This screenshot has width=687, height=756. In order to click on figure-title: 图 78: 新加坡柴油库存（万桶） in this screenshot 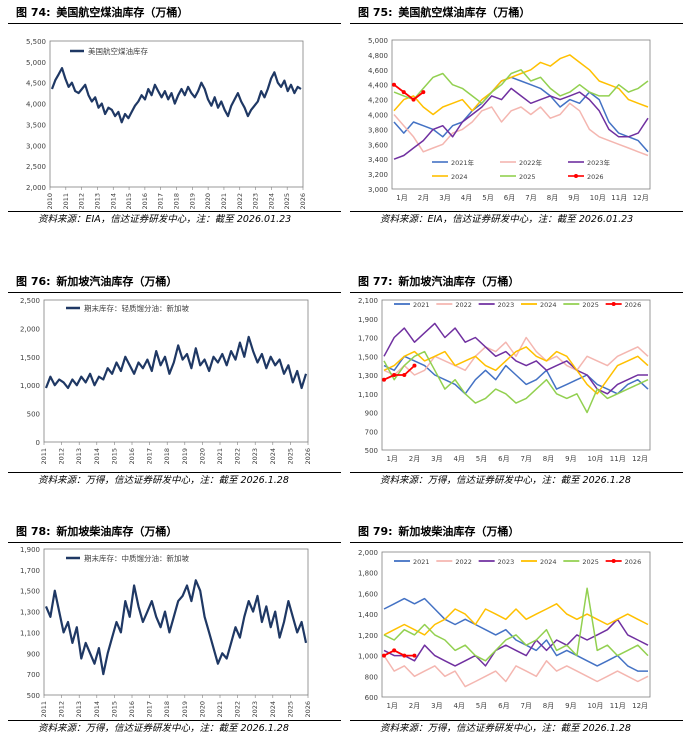, I will do `click(174, 532)`.